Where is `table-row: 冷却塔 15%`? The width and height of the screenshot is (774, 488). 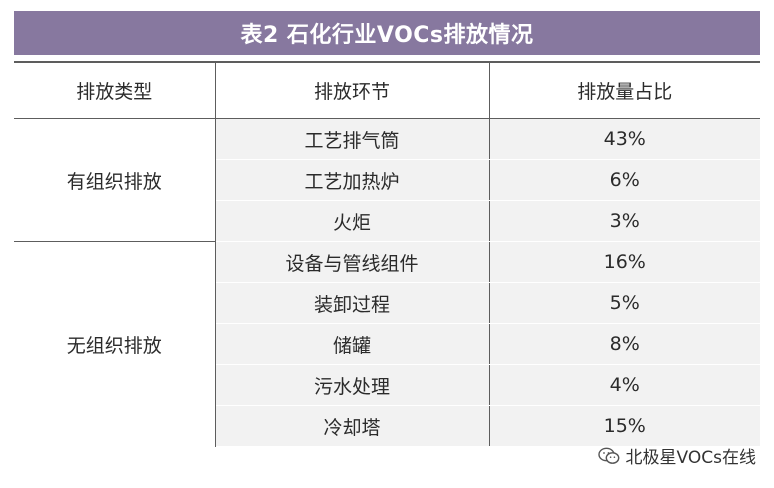 table-row: 冷却塔 15% is located at coordinates (387, 426).